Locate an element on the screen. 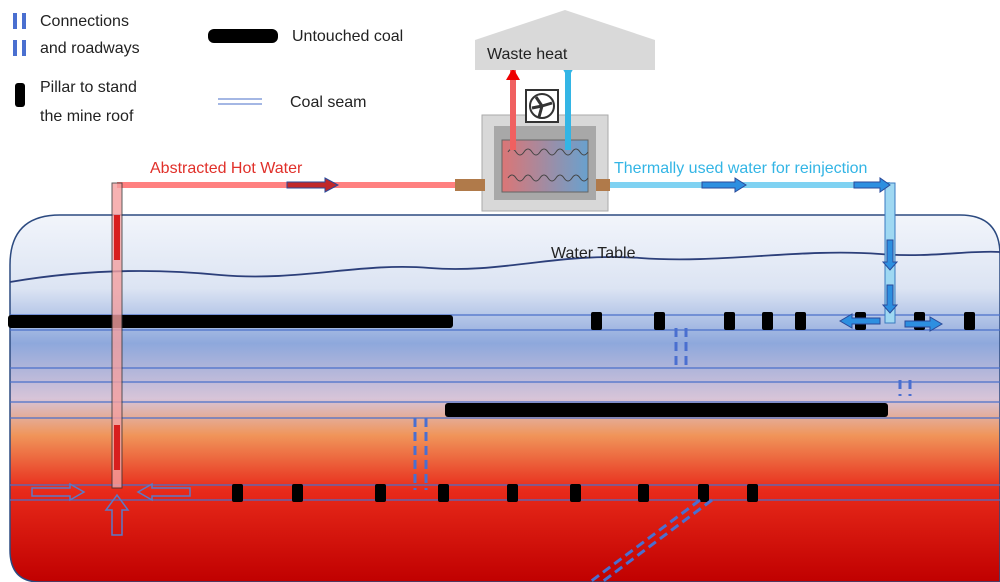 The width and height of the screenshot is (1000, 582). legend-label: Pillar to stand is located at coordinates (88, 87).